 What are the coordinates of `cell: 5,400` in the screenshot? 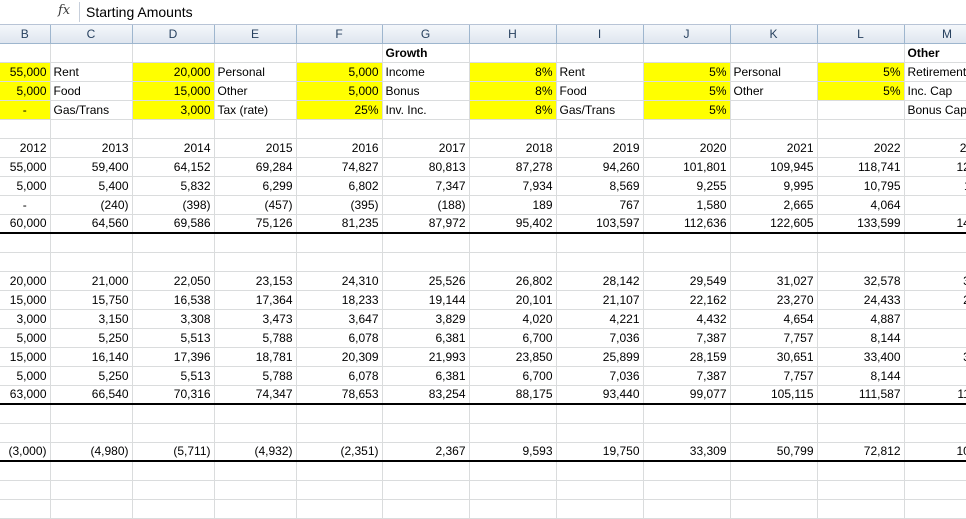 It's located at (91, 186).